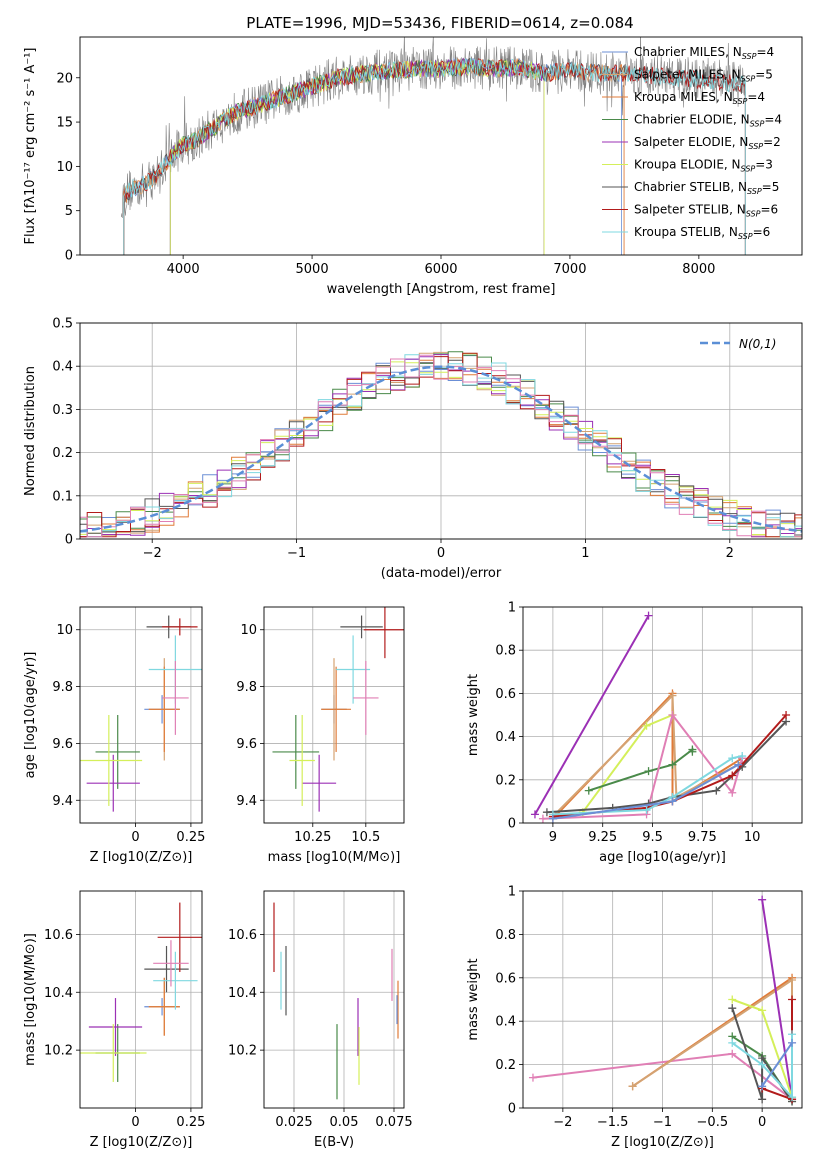 The width and height of the screenshot is (819, 1170). What do you see at coordinates (312, 269) in the screenshot?
I see `x-tick-label: 5000` at bounding box center [312, 269].